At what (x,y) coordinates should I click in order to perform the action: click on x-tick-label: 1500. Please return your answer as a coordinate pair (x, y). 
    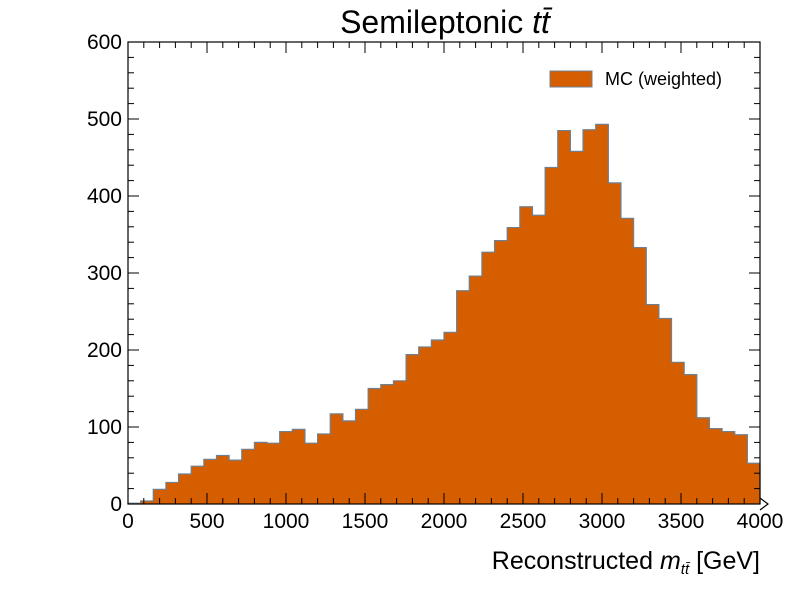
    Looking at the image, I should click on (365, 521).